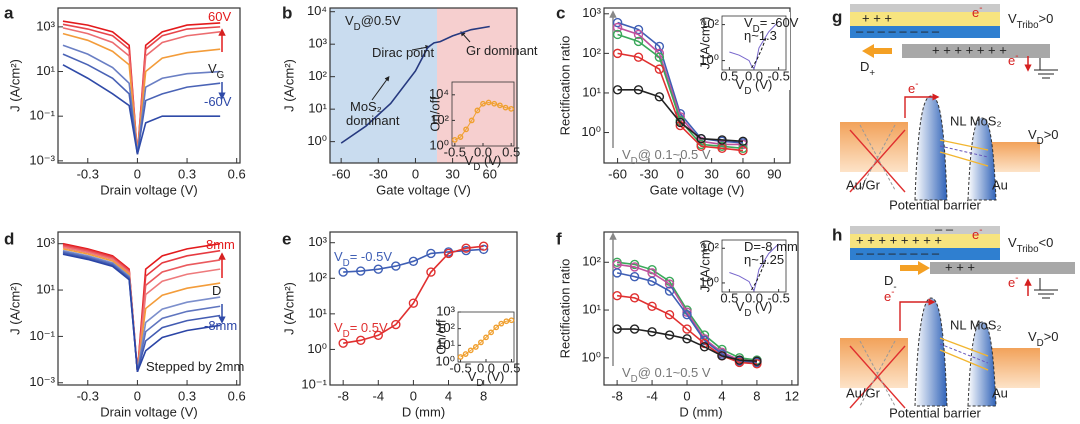 The height and width of the screenshot is (424, 1080). I want to click on text-part: @0.5V, so click(381, 20).